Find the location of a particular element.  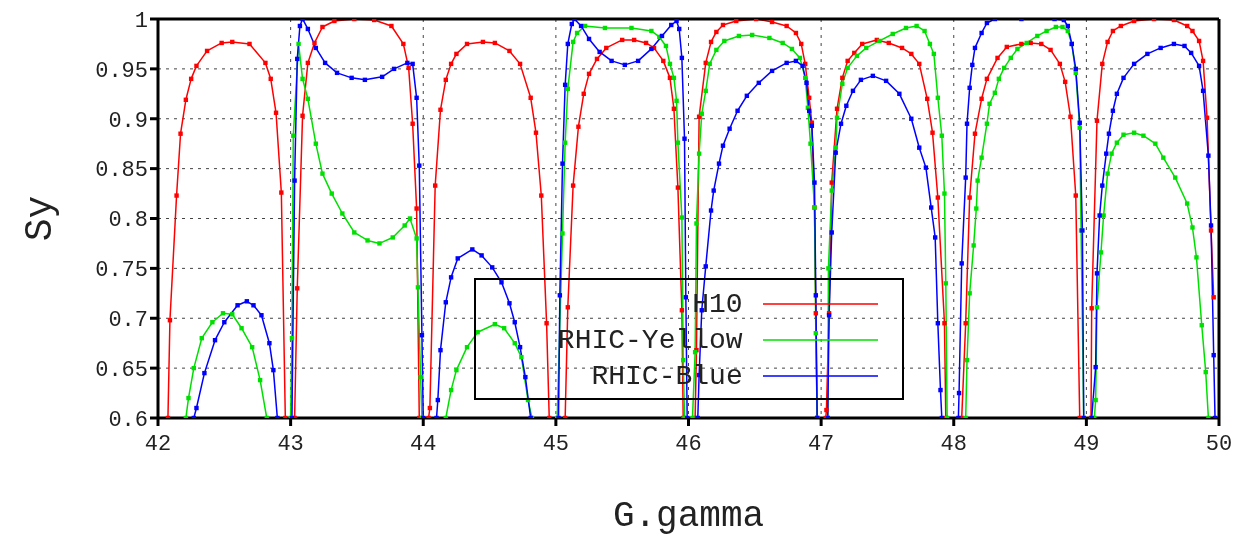

x-axis-title: G.gamma is located at coordinates (688, 516).